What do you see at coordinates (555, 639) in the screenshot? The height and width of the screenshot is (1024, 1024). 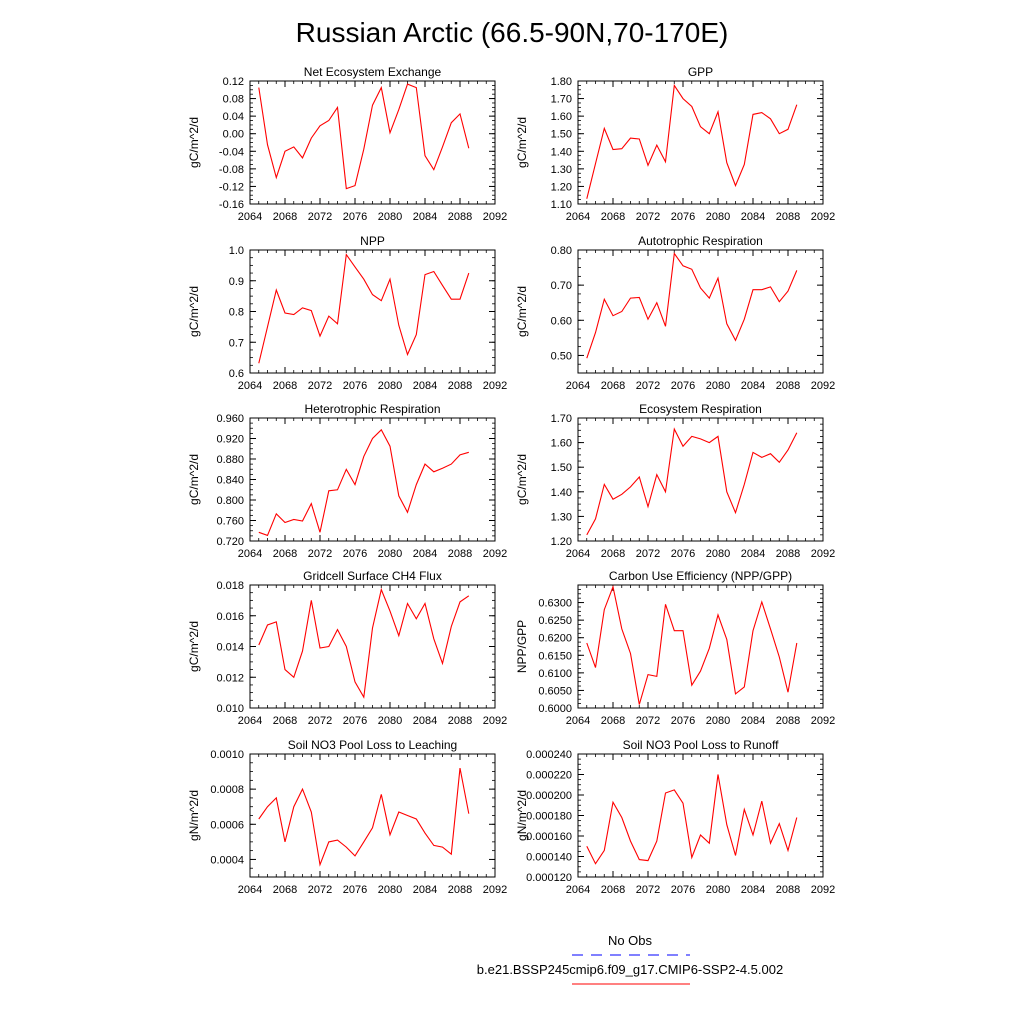 I see `y-tick-label: 0.6200` at bounding box center [555, 639].